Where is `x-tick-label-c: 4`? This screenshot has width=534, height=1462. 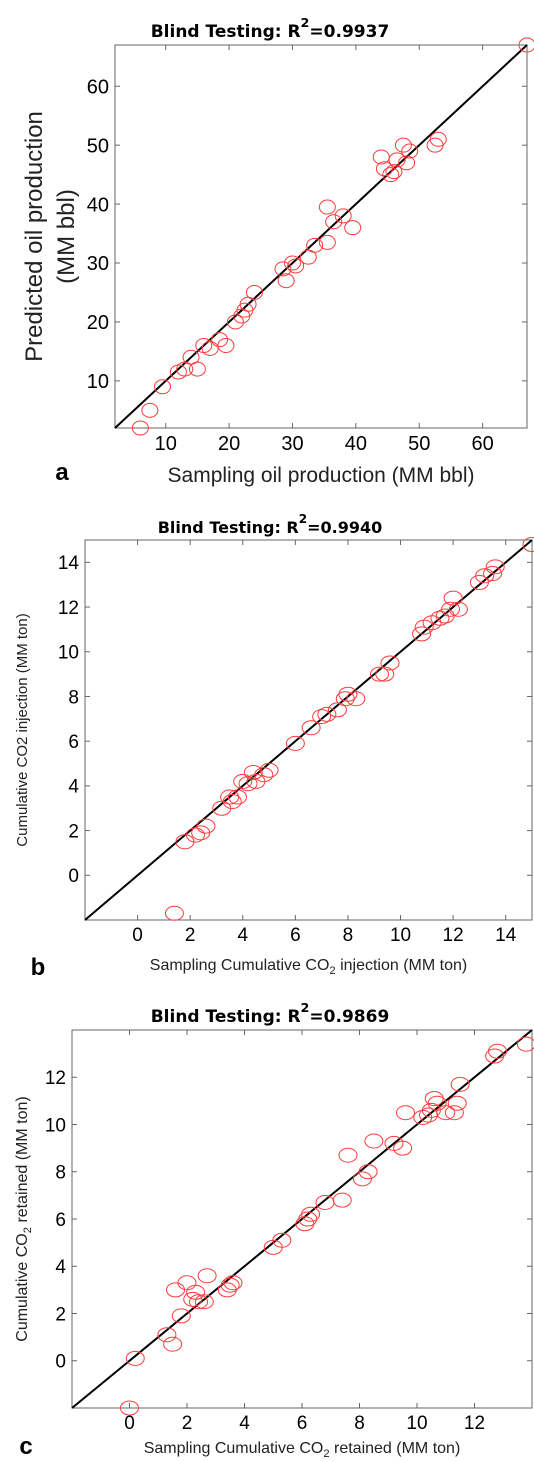
x-tick-label-c: 4 is located at coordinates (244, 1423).